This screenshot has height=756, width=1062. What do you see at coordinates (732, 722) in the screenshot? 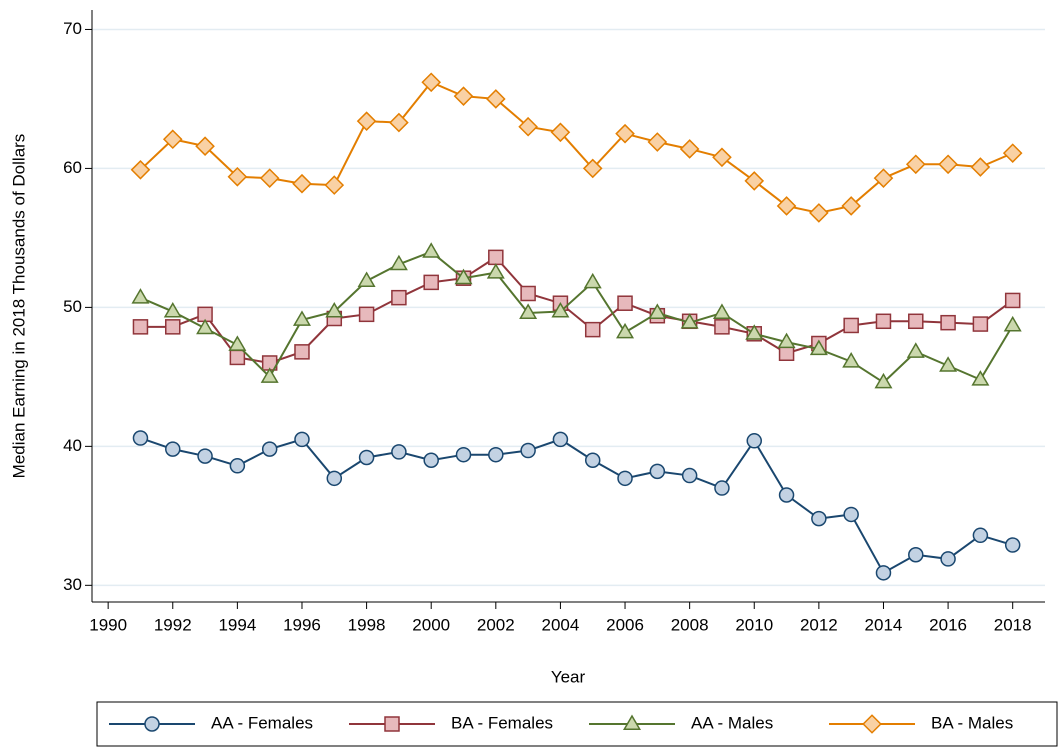
I see `legend-label: AA - Males` at bounding box center [732, 722].